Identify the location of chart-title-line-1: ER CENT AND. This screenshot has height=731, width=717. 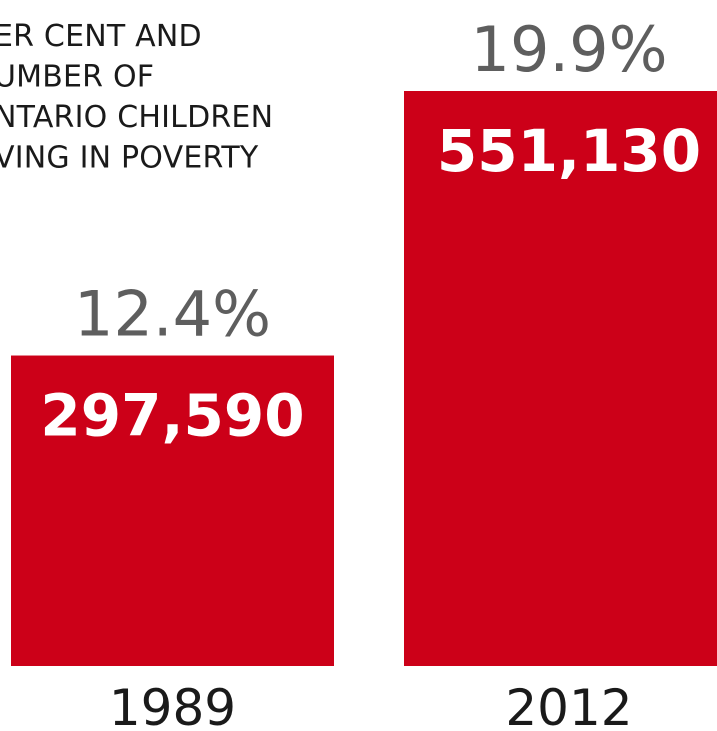
(101, 36).